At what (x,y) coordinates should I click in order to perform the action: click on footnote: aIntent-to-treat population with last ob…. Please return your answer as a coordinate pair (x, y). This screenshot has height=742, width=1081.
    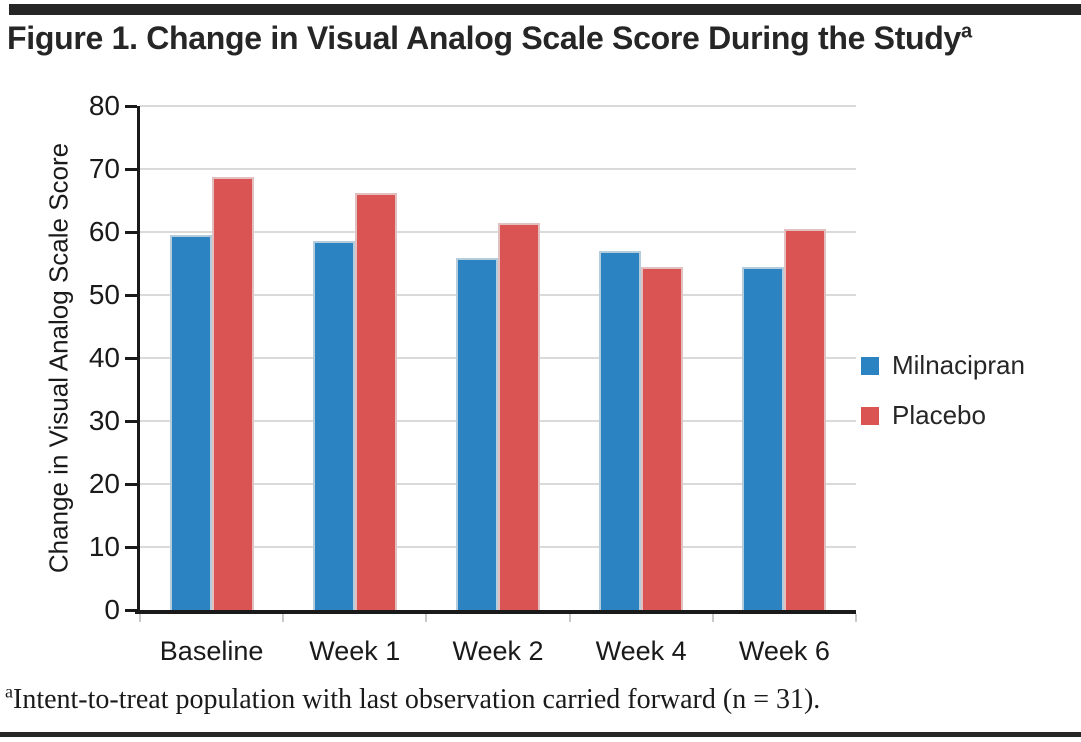
    Looking at the image, I should click on (413, 698).